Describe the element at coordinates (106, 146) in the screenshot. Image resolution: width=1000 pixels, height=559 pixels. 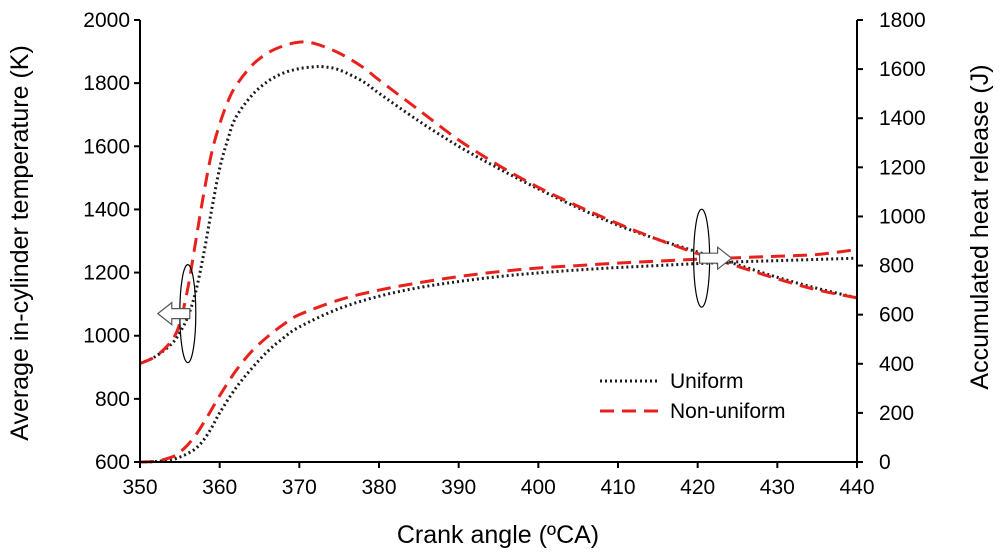
I see `y-tick-label: 1600` at that location.